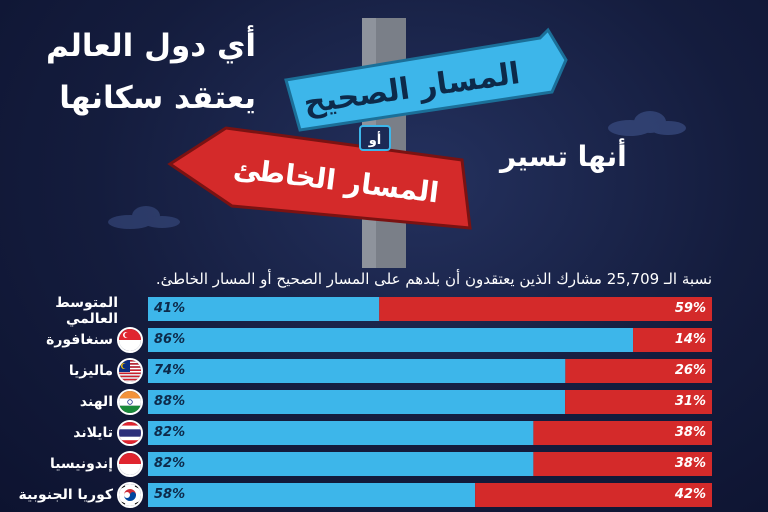  What do you see at coordinates (690, 401) in the screenshot?
I see `value-label-wrong-path: 31%` at bounding box center [690, 401].